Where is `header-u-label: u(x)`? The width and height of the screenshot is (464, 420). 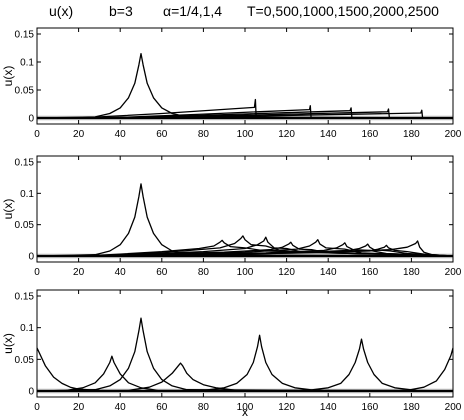 header-u-label: u(x) is located at coordinates (61, 11).